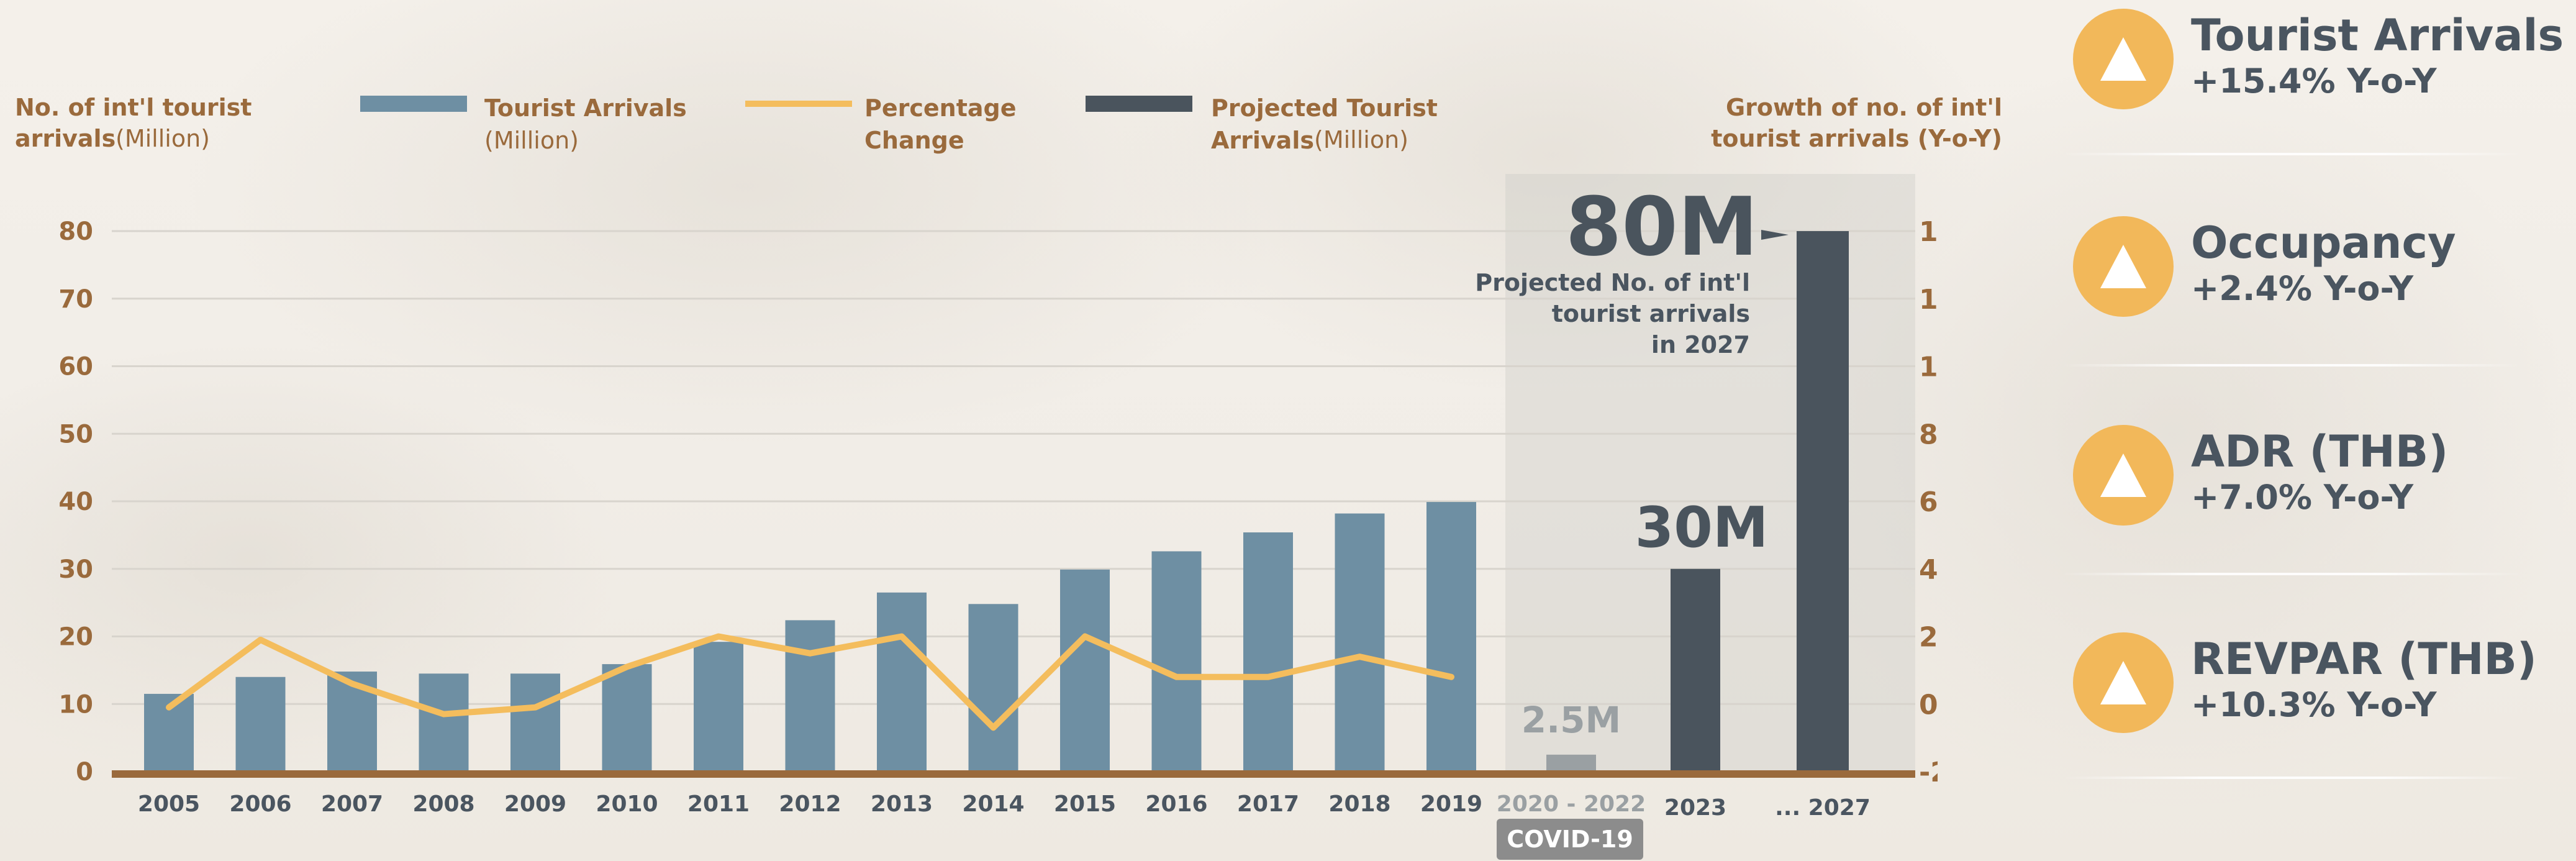  What do you see at coordinates (1695, 808) in the screenshot?
I see `x-tick-label: 2023` at bounding box center [1695, 808].